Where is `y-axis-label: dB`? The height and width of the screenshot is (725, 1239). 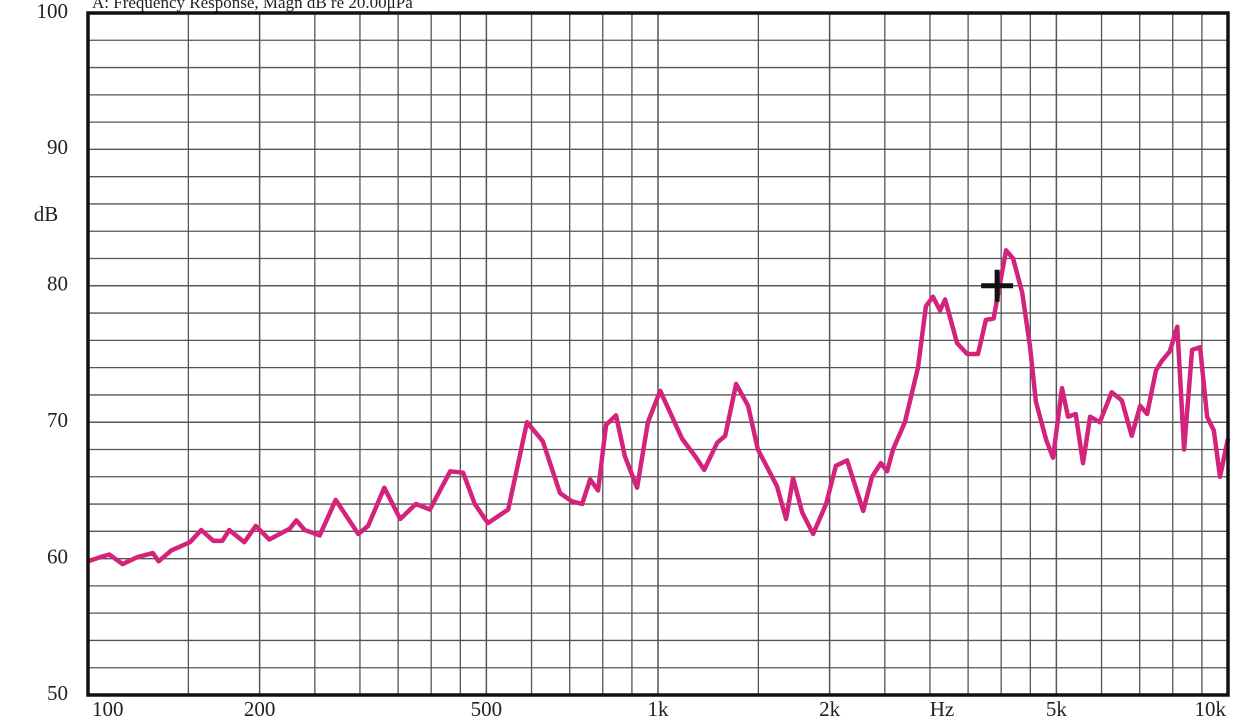 y-axis-label: dB is located at coordinates (46, 214).